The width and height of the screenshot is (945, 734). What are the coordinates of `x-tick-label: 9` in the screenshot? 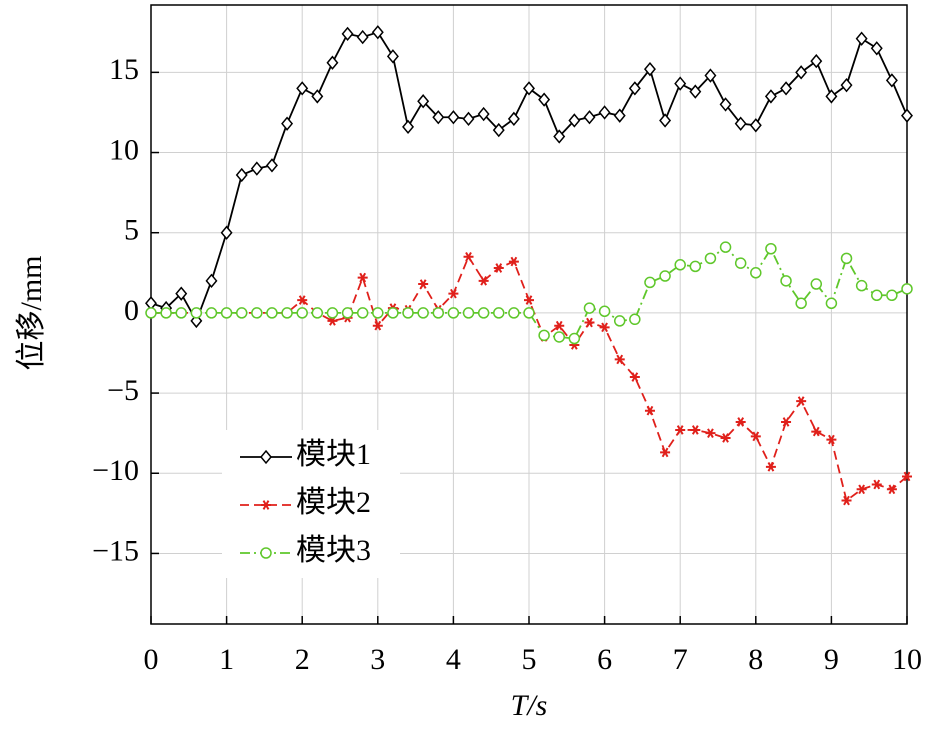 It's located at (831, 659).